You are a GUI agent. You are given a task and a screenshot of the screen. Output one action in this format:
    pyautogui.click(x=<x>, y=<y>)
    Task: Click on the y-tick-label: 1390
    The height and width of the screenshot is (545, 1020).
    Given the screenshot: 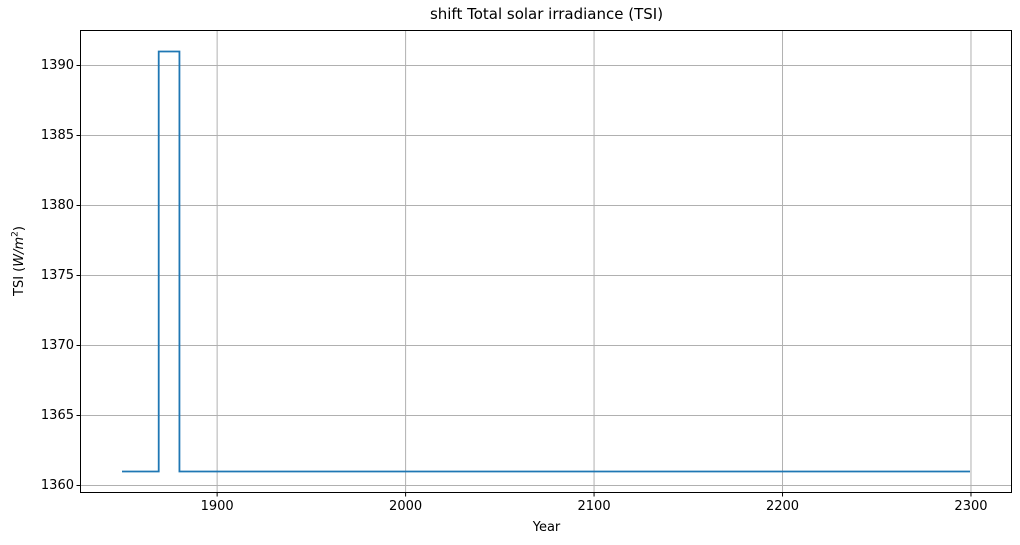 What is the action you would take?
    pyautogui.click(x=57, y=65)
    